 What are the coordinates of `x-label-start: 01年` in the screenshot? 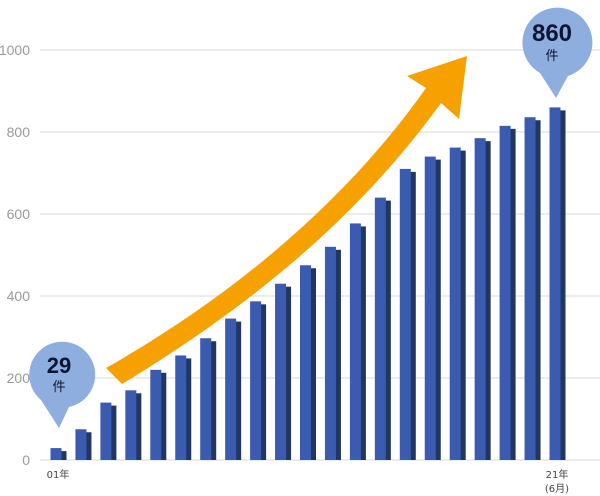 It's located at (58, 474).